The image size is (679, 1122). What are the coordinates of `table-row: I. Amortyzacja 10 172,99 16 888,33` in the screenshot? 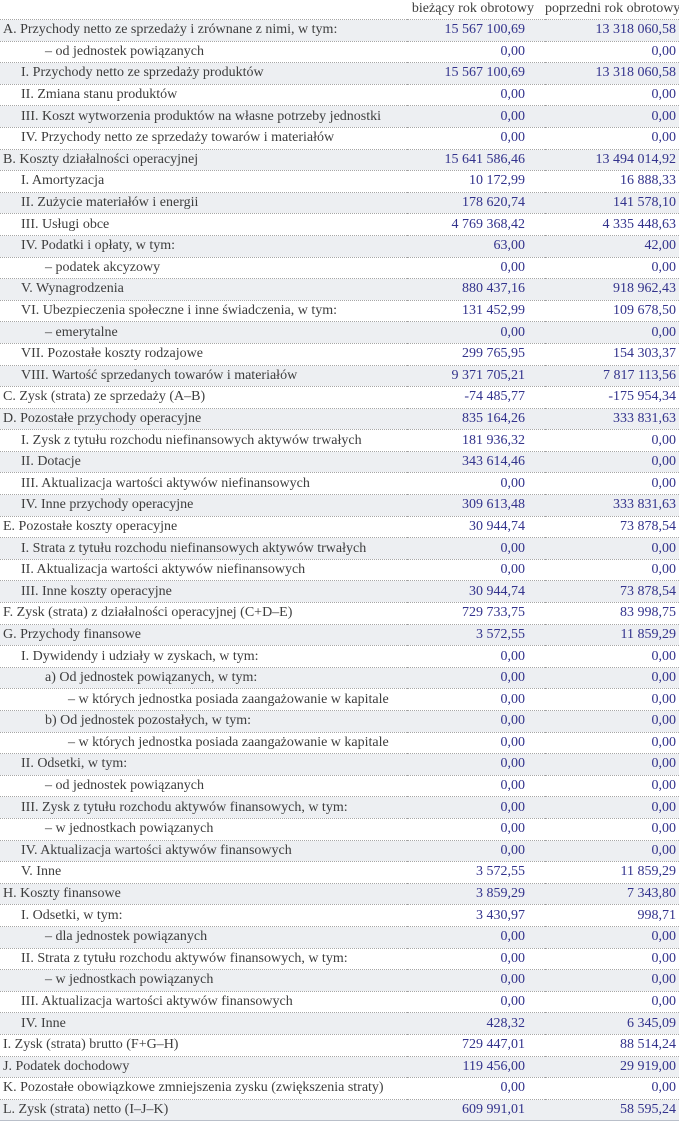 It's located at (339, 181).